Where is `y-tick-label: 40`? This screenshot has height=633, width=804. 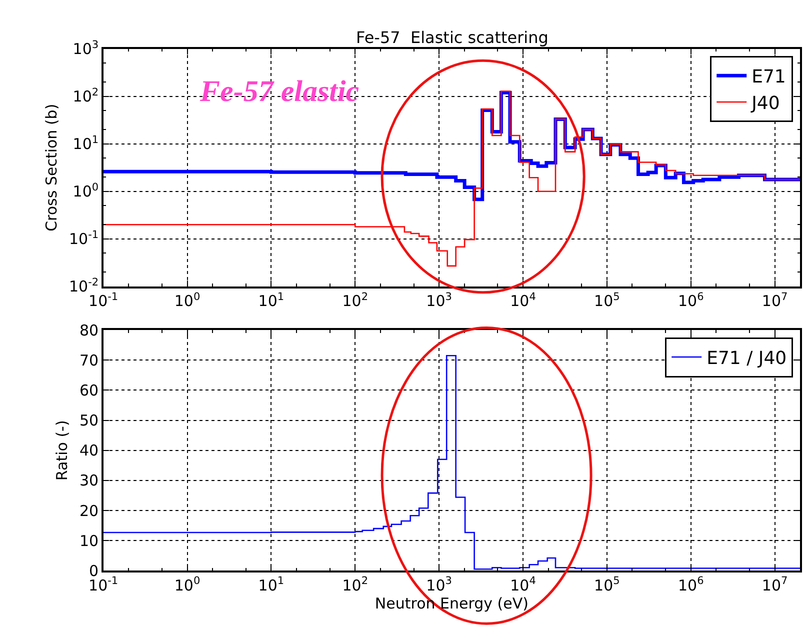 y-tick-label: 40 is located at coordinates (89, 451).